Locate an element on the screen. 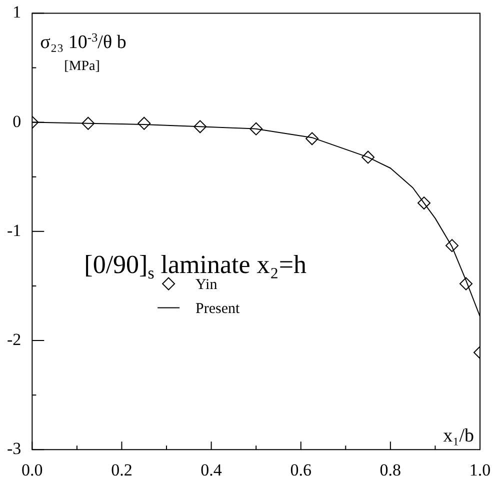 The width and height of the screenshot is (500, 488). y-tick-label: -2 is located at coordinates (14, 339).